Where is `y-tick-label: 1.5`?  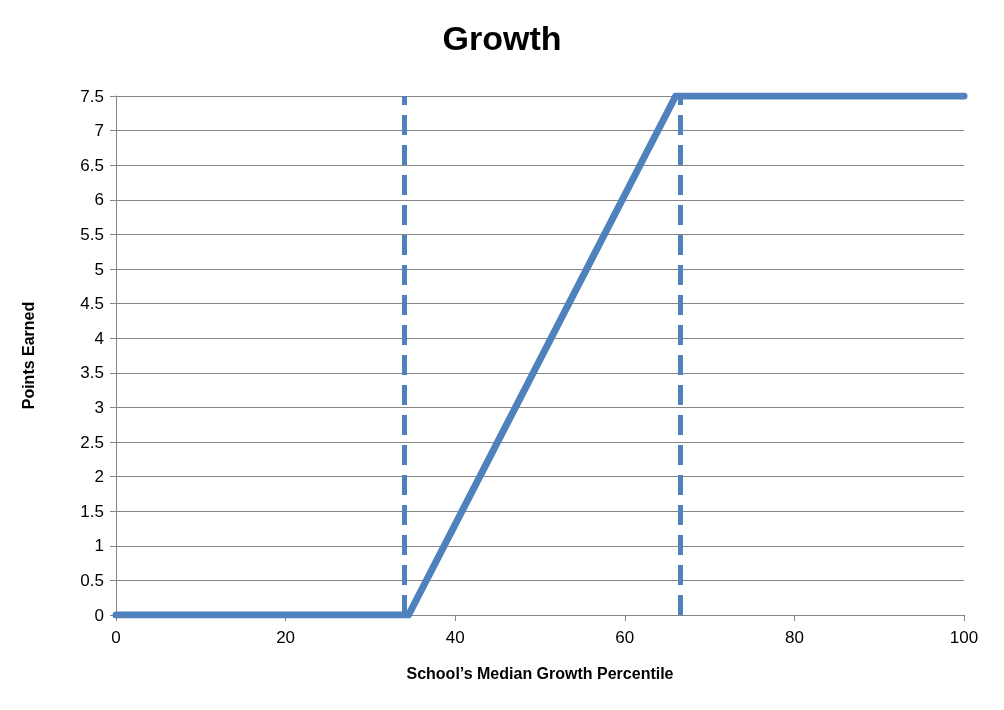 y-tick-label: 1.5 is located at coordinates (92, 511).